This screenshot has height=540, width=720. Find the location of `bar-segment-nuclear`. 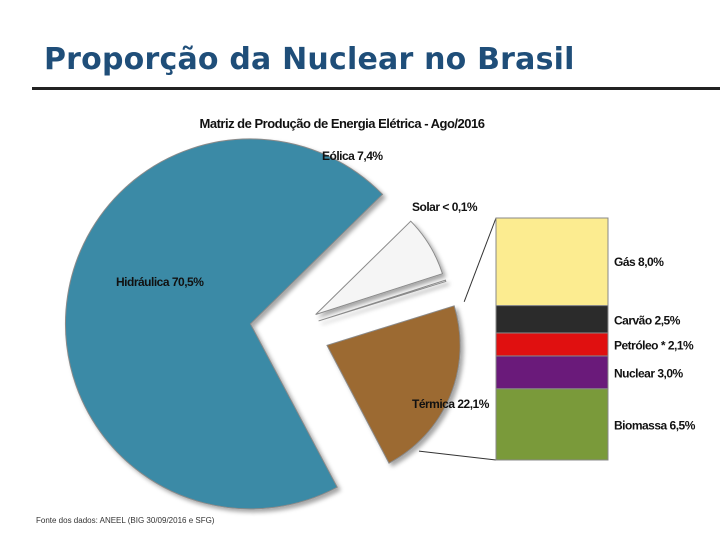

bar-segment-nuclear is located at coordinates (552, 372).